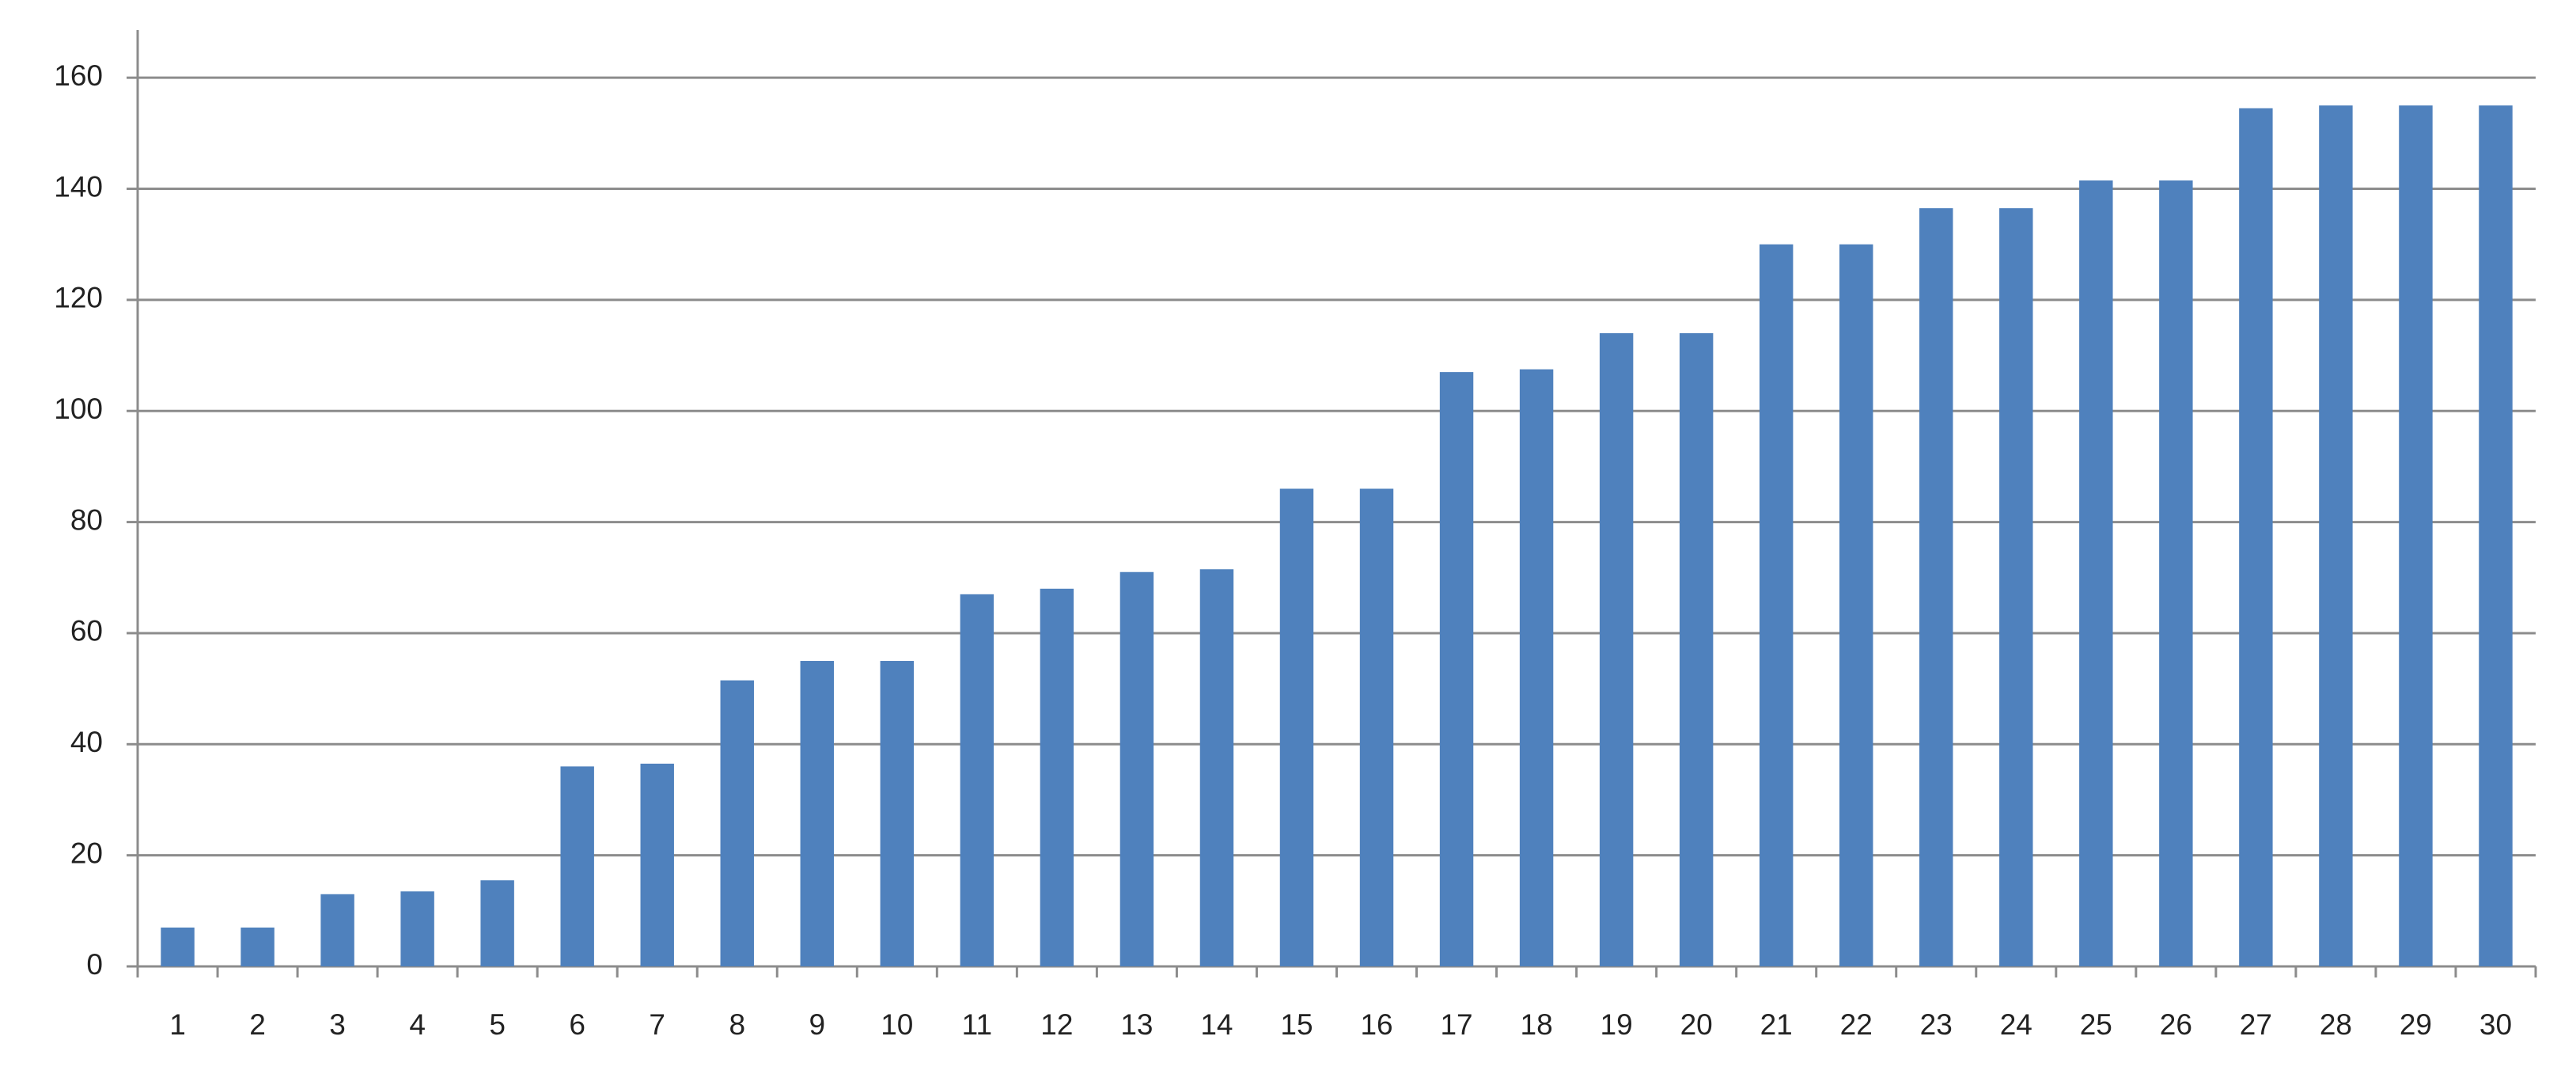 The width and height of the screenshot is (2576, 1078). I want to click on x-tick-label: 3, so click(337, 1024).